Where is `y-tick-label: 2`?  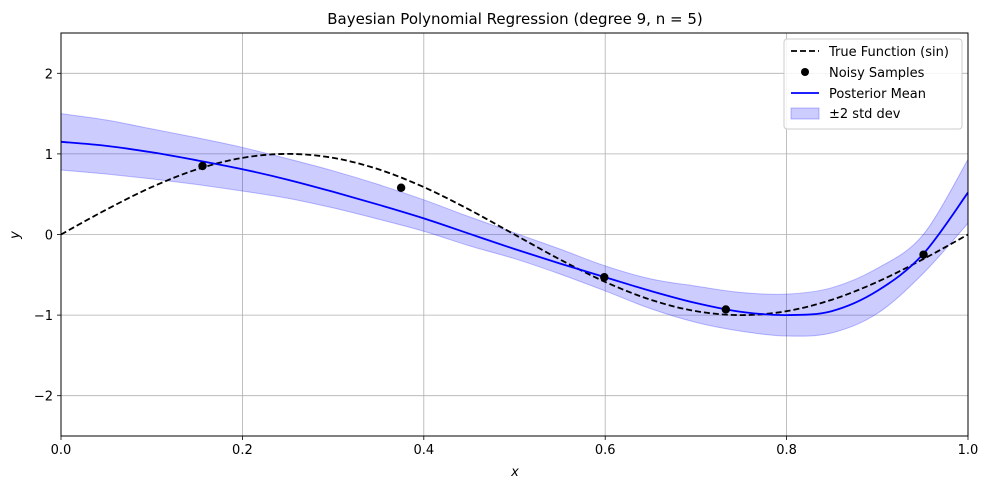 y-tick-label: 2 is located at coordinates (49, 74).